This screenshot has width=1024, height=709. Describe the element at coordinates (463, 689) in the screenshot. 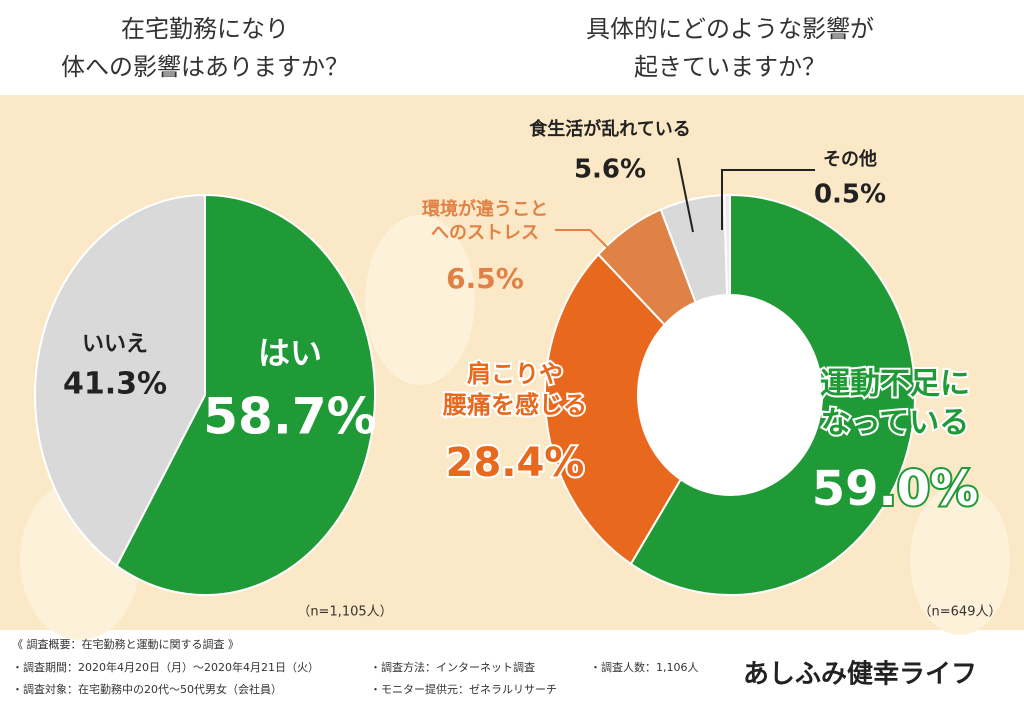

I see `footer-item: ・モニター提供元：ゼネラルリサーチ` at that location.